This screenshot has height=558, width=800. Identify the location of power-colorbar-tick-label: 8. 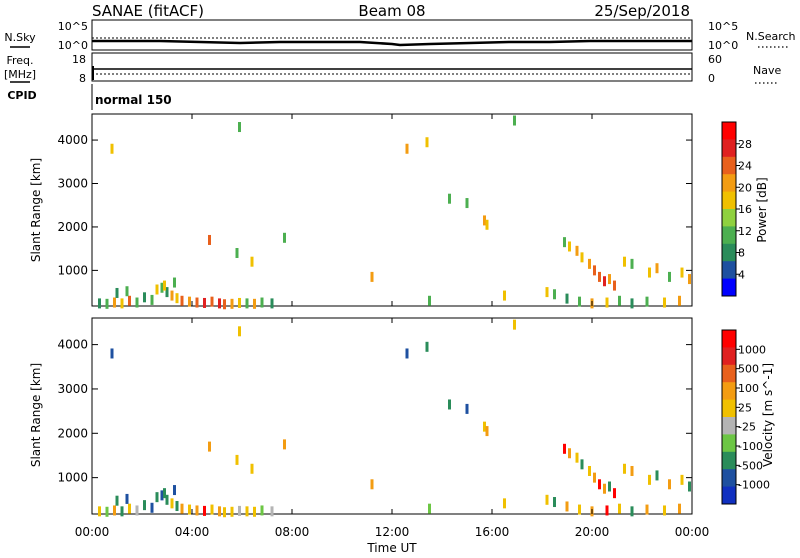
(741, 253).